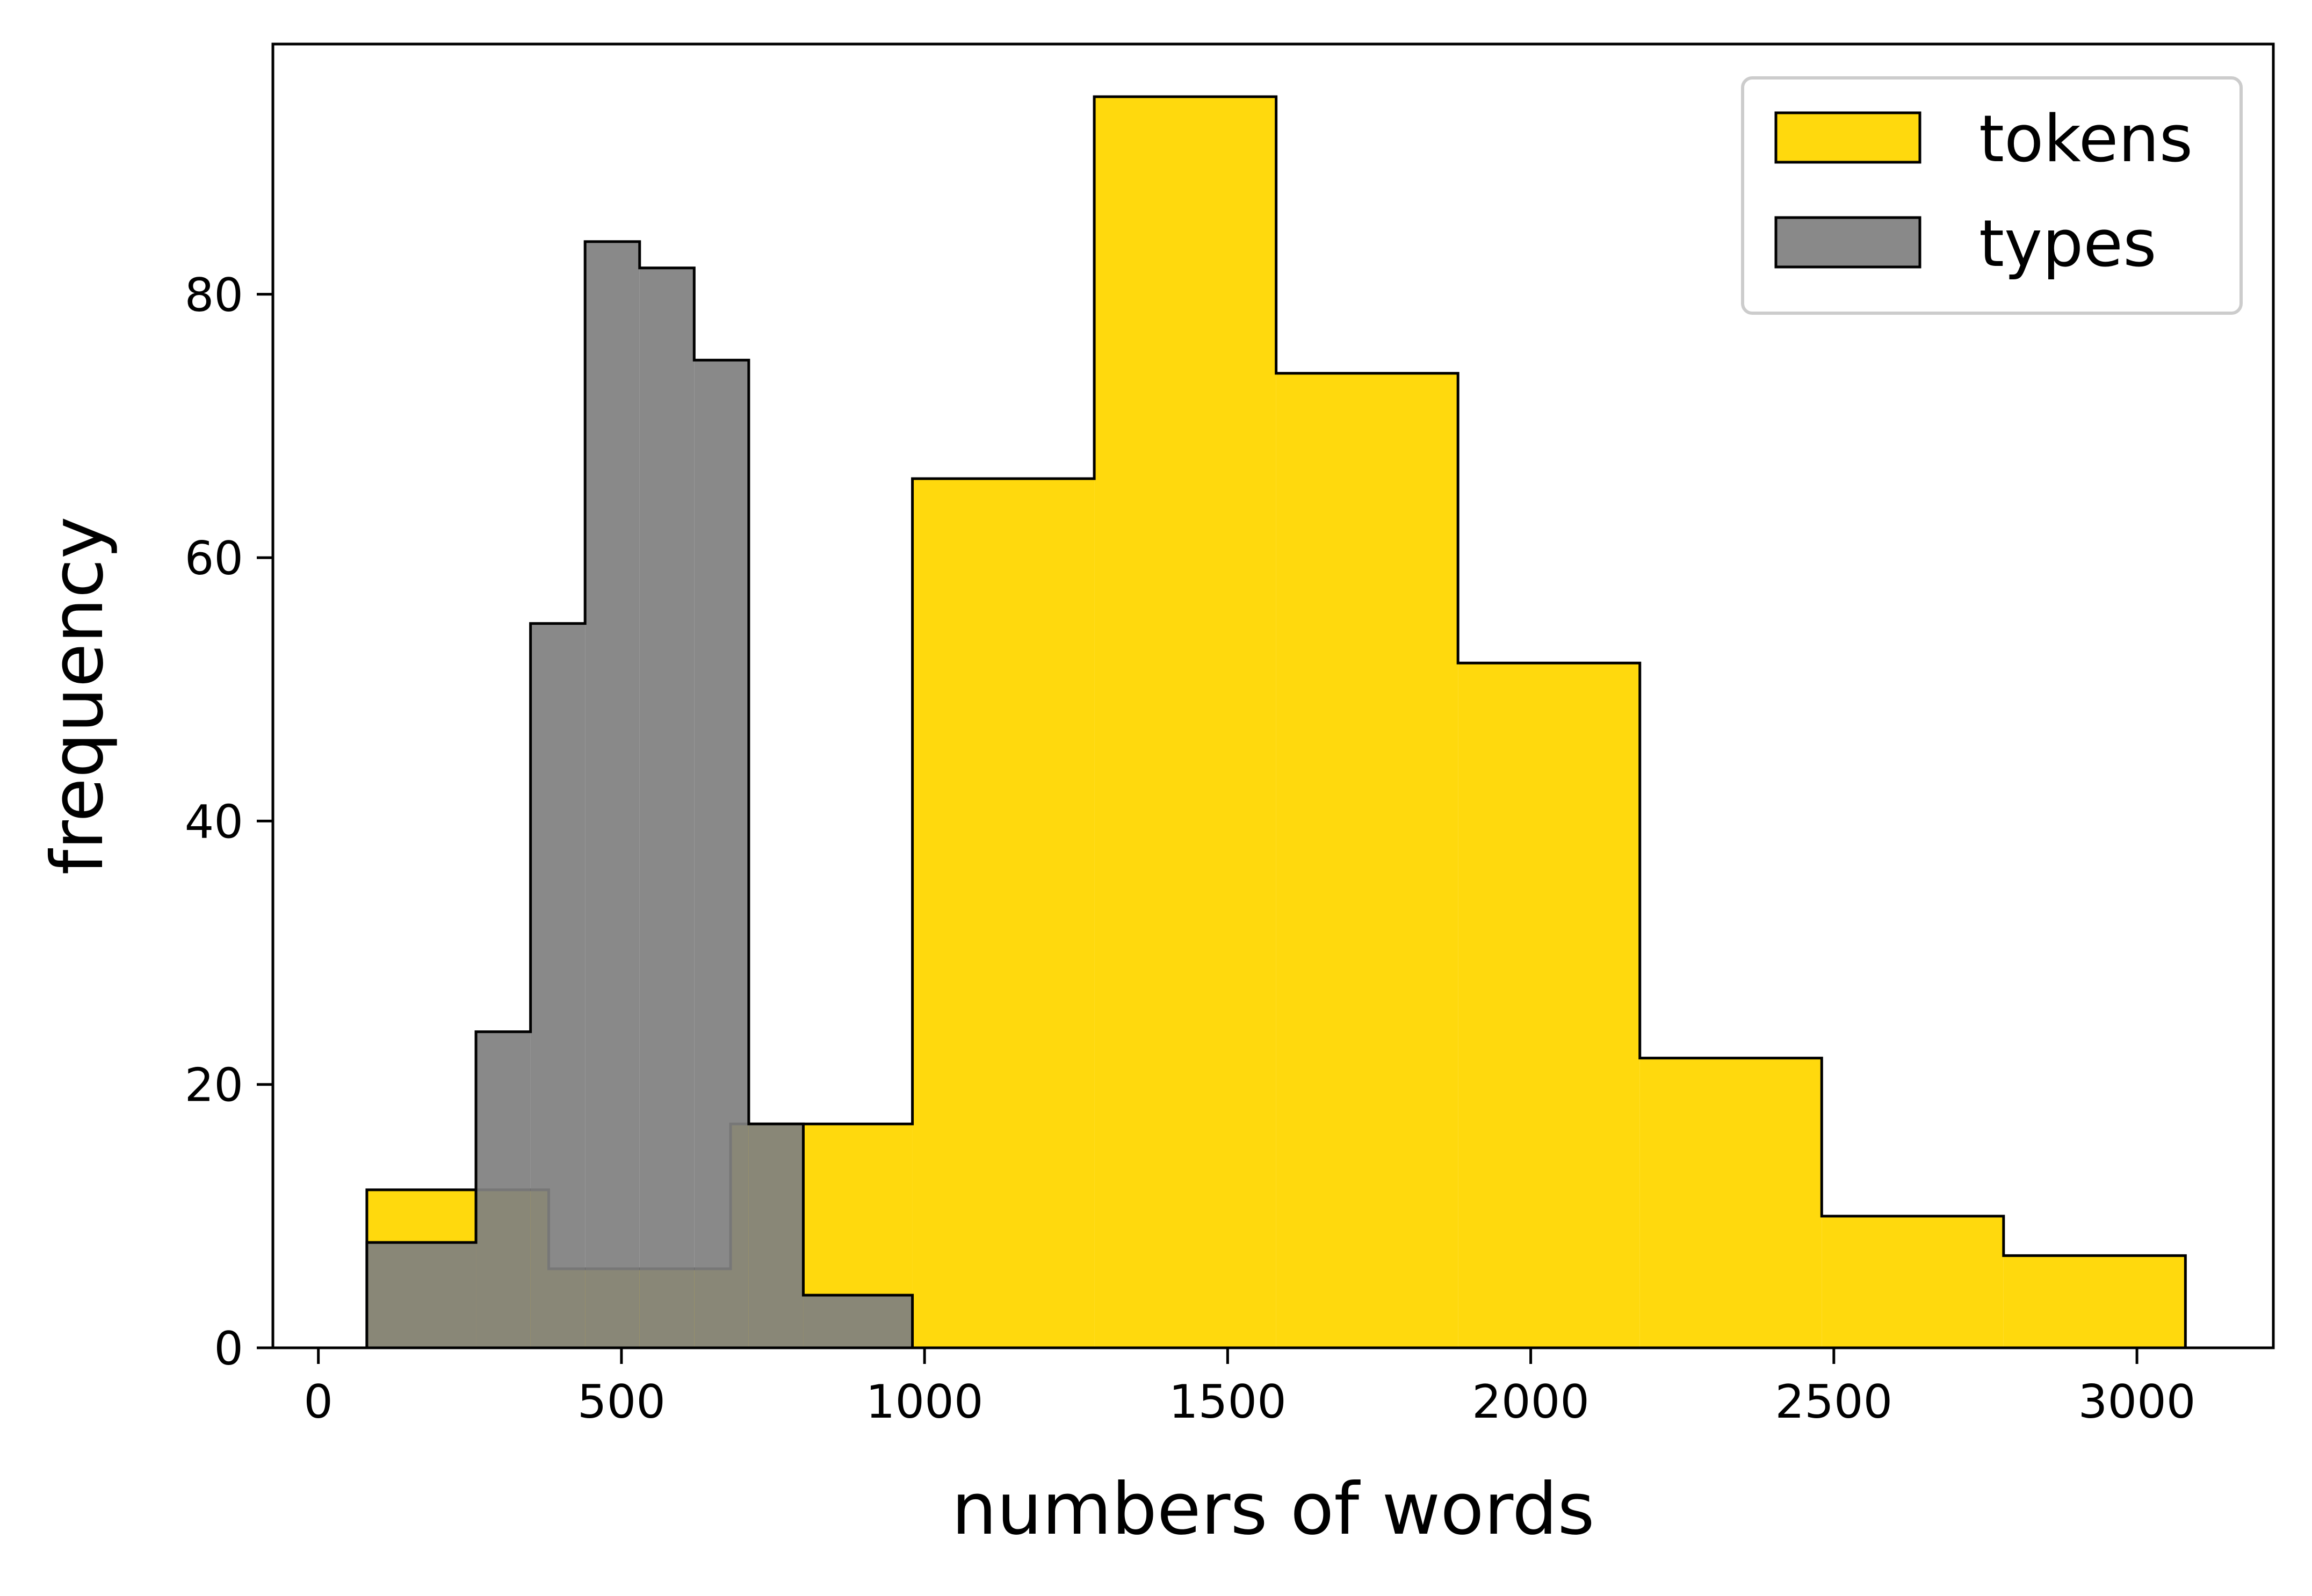  I want to click on x-tick-label: 2500, so click(1833, 1402).